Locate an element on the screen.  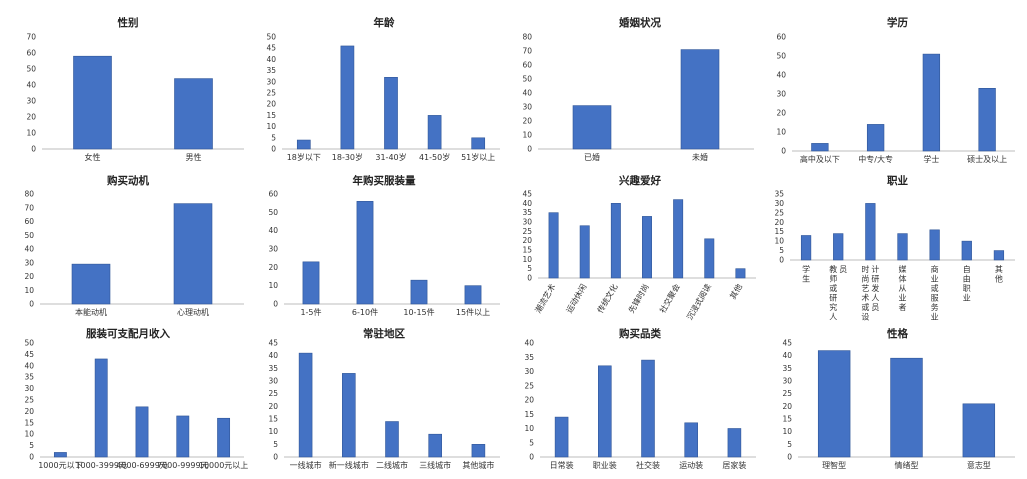
x-category-label: 二线城市 is located at coordinates (392, 465).